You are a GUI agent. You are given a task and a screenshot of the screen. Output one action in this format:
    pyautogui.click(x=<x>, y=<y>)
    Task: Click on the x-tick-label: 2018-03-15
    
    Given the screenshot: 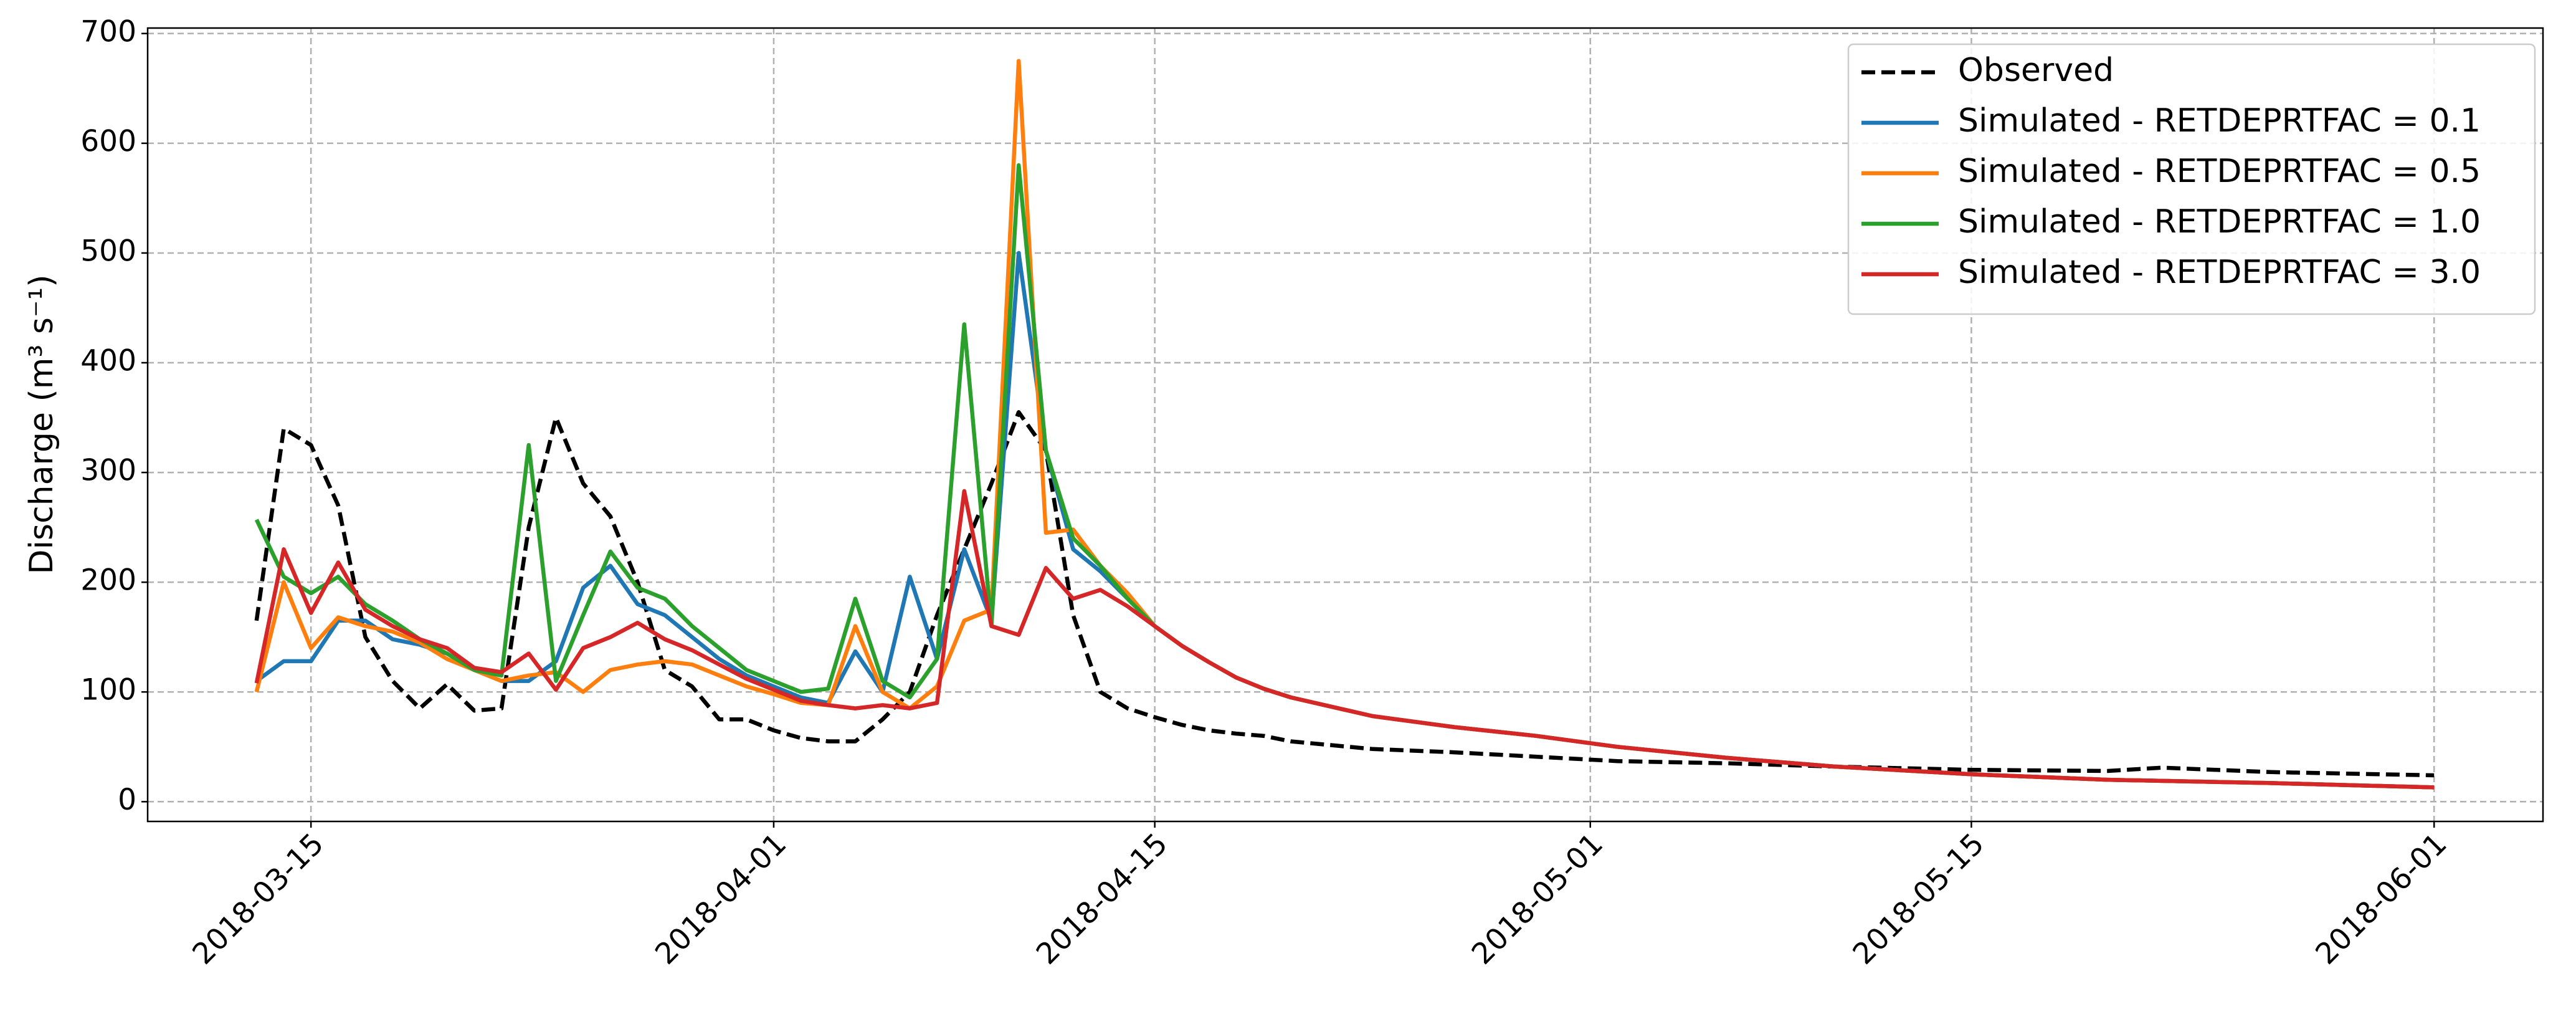 What is the action you would take?
    pyautogui.click(x=258, y=898)
    